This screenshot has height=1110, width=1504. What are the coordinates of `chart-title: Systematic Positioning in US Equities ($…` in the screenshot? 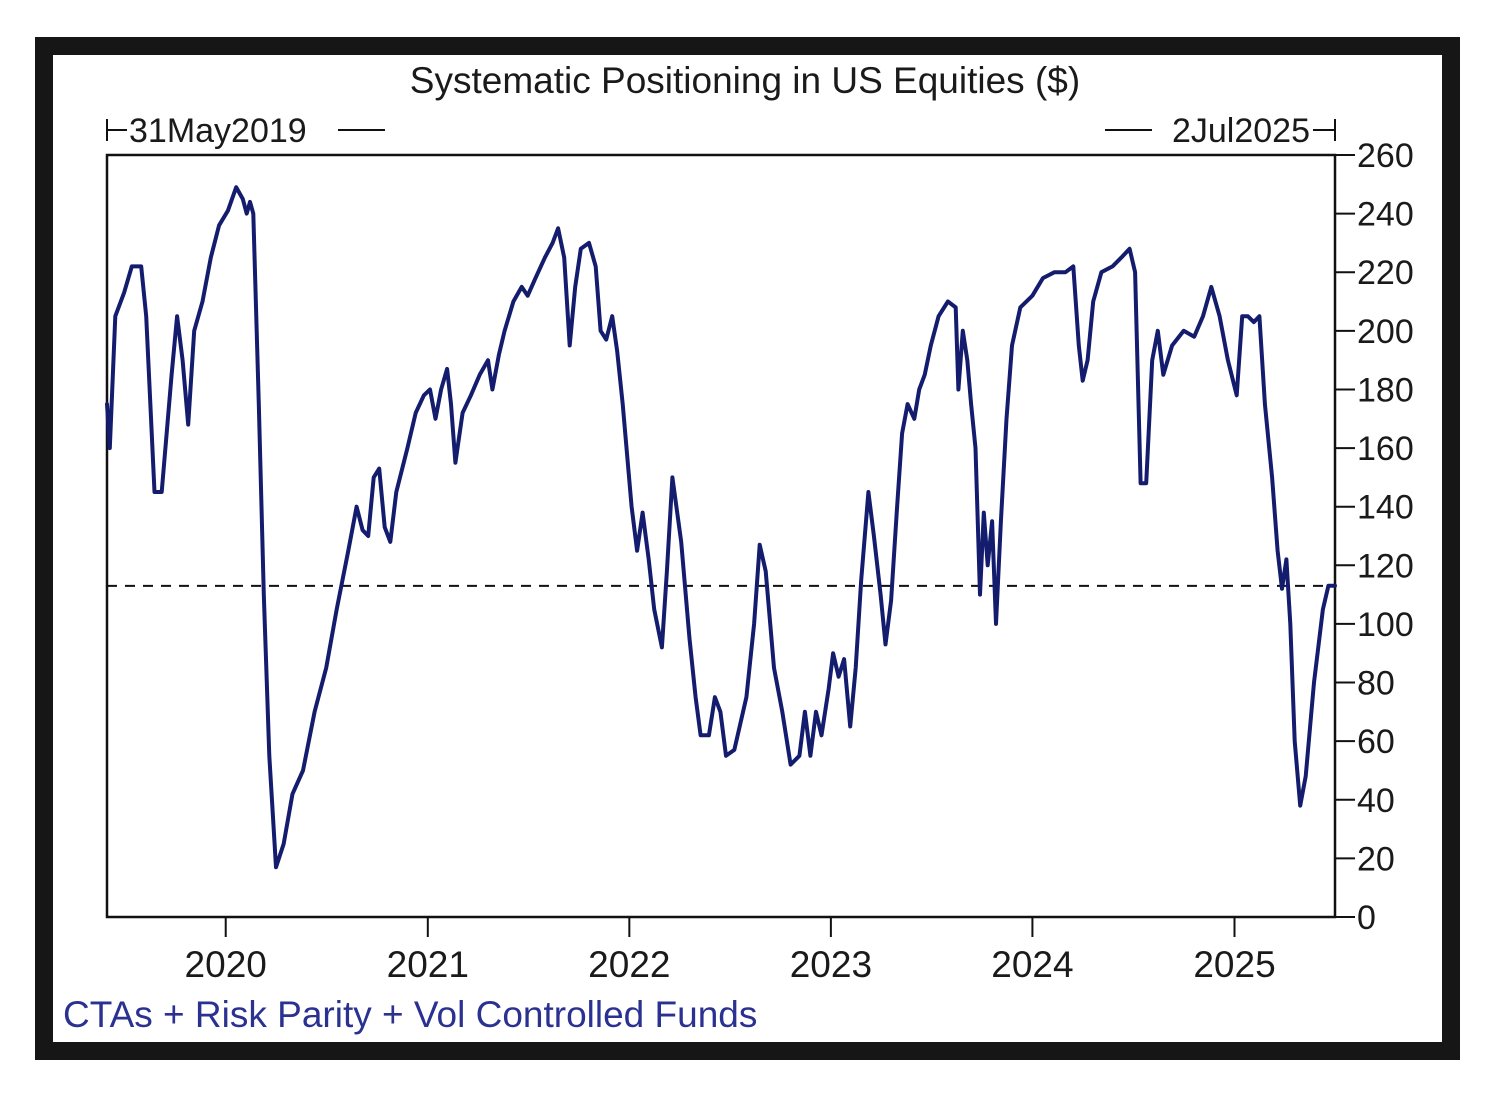 It's located at (745, 80).